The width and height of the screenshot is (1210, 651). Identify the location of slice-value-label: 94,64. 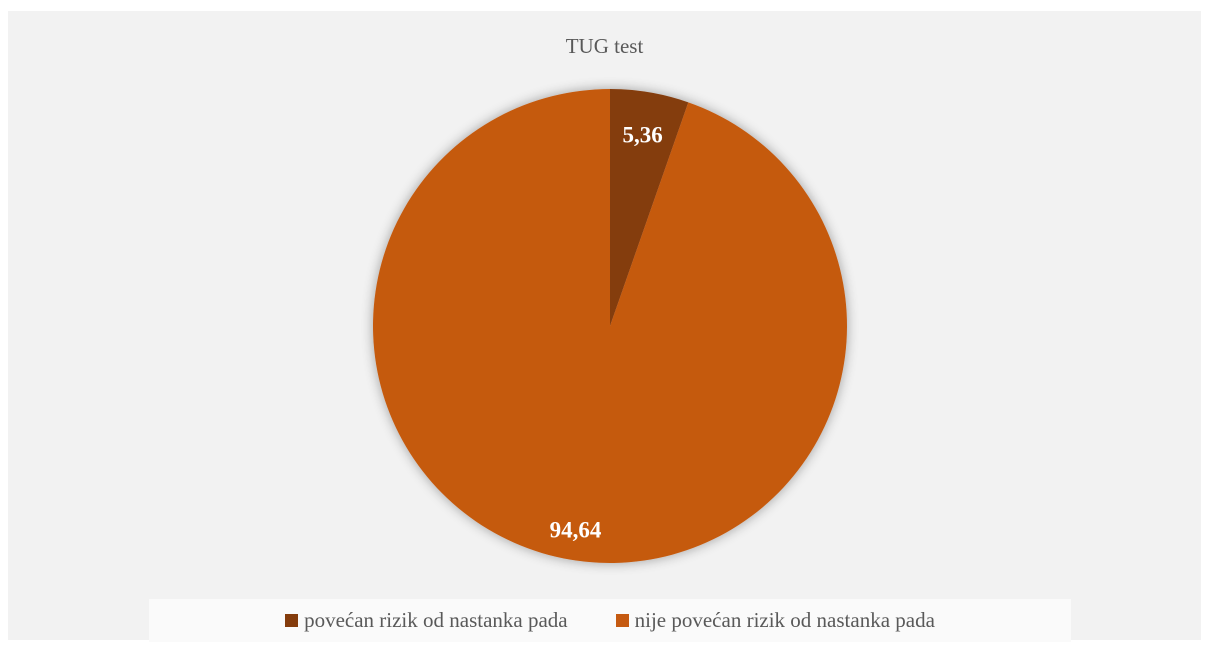
(576, 529).